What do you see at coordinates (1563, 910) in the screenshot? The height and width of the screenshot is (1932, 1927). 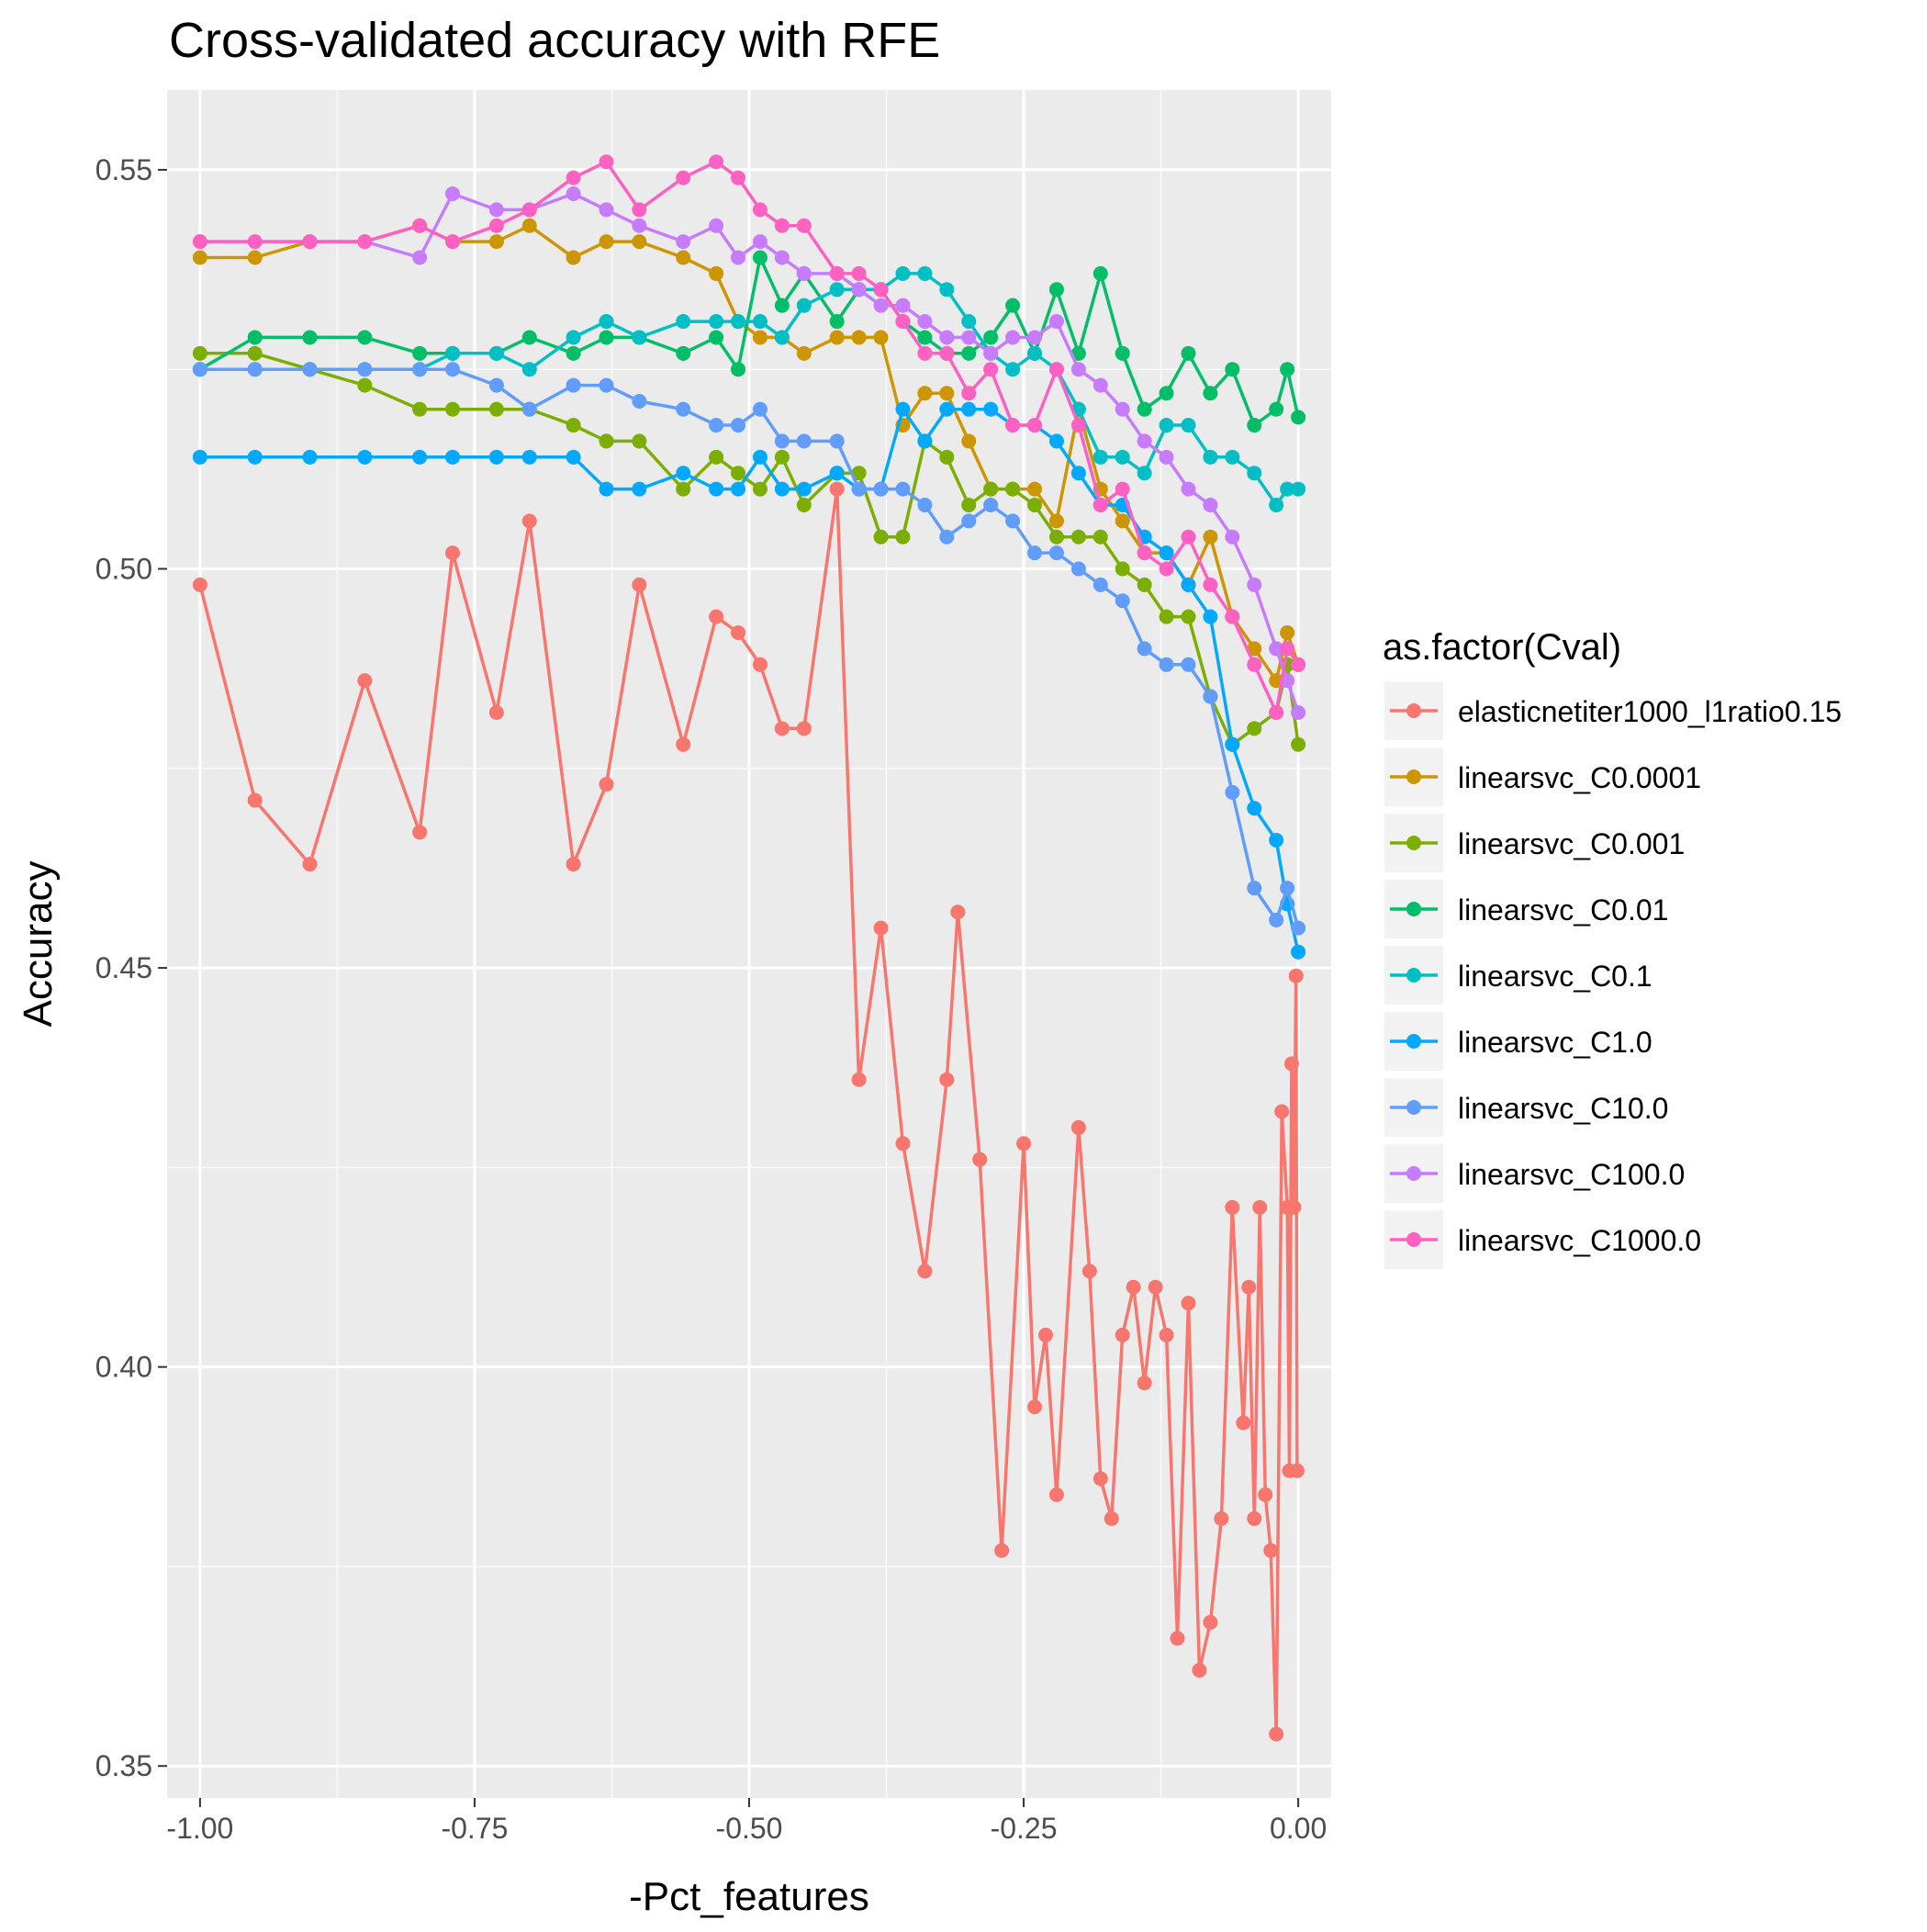 I see `legend-label: linearsvc_C0.01` at bounding box center [1563, 910].